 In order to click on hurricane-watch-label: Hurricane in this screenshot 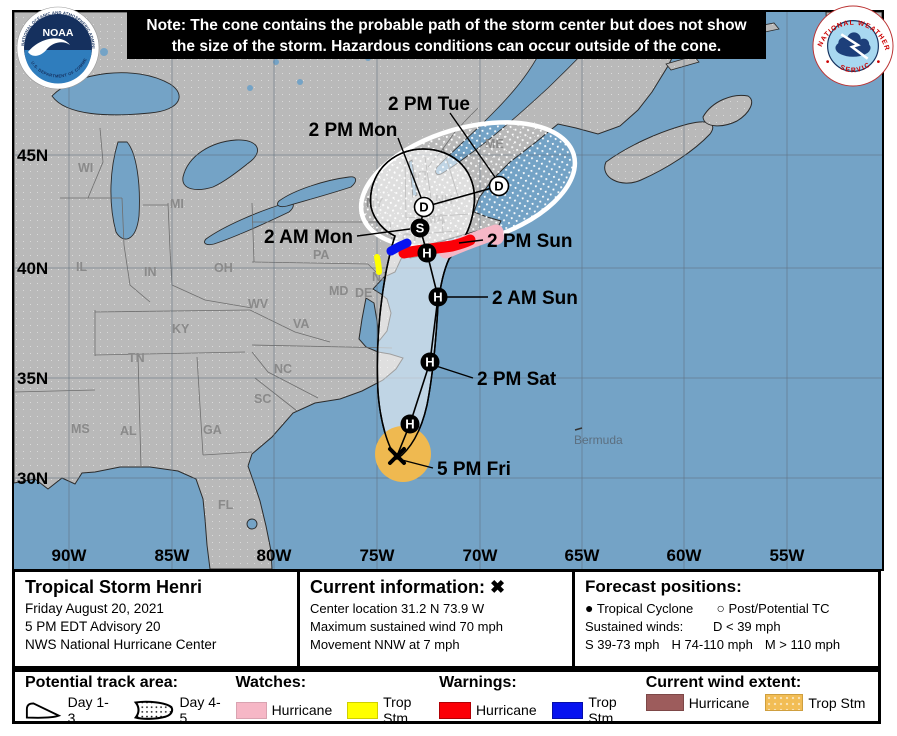, I will do `click(302, 710)`.